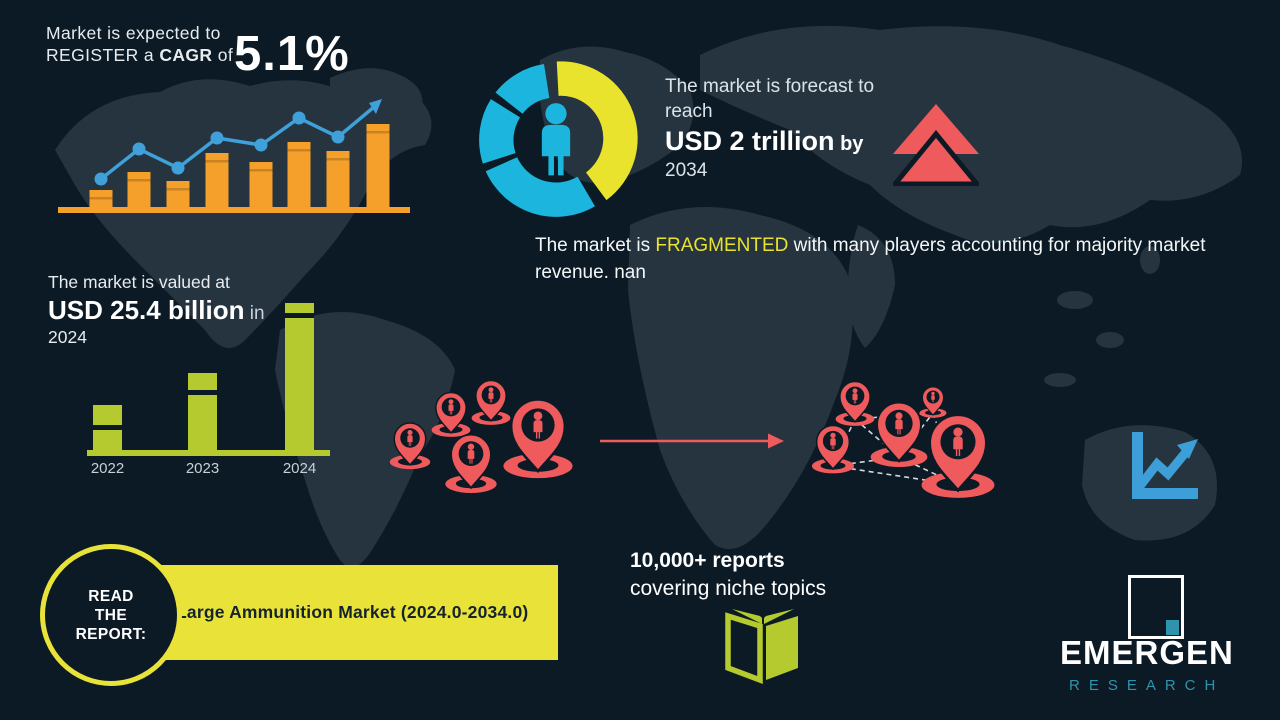 This screenshot has width=1280, height=720. I want to click on logo-square-icon, so click(1156, 607).